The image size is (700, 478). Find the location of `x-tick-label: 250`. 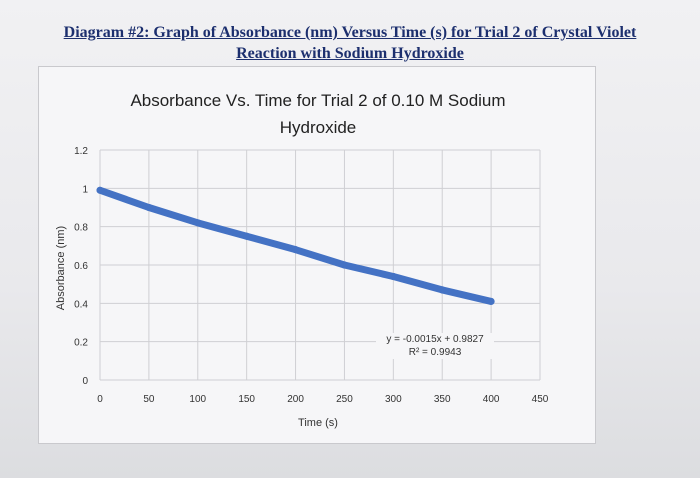

x-tick-label: 250 is located at coordinates (344, 399).